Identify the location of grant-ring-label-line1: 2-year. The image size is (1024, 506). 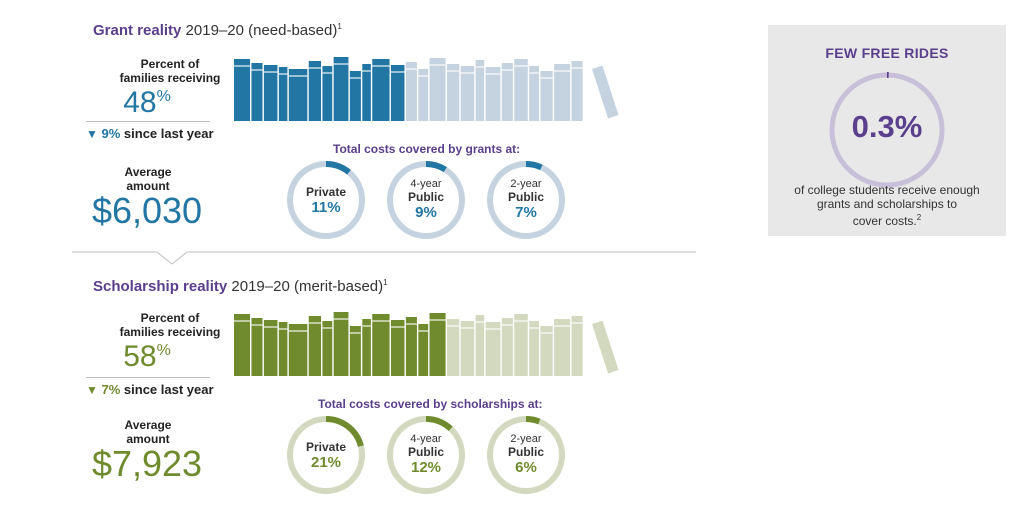
(526, 184).